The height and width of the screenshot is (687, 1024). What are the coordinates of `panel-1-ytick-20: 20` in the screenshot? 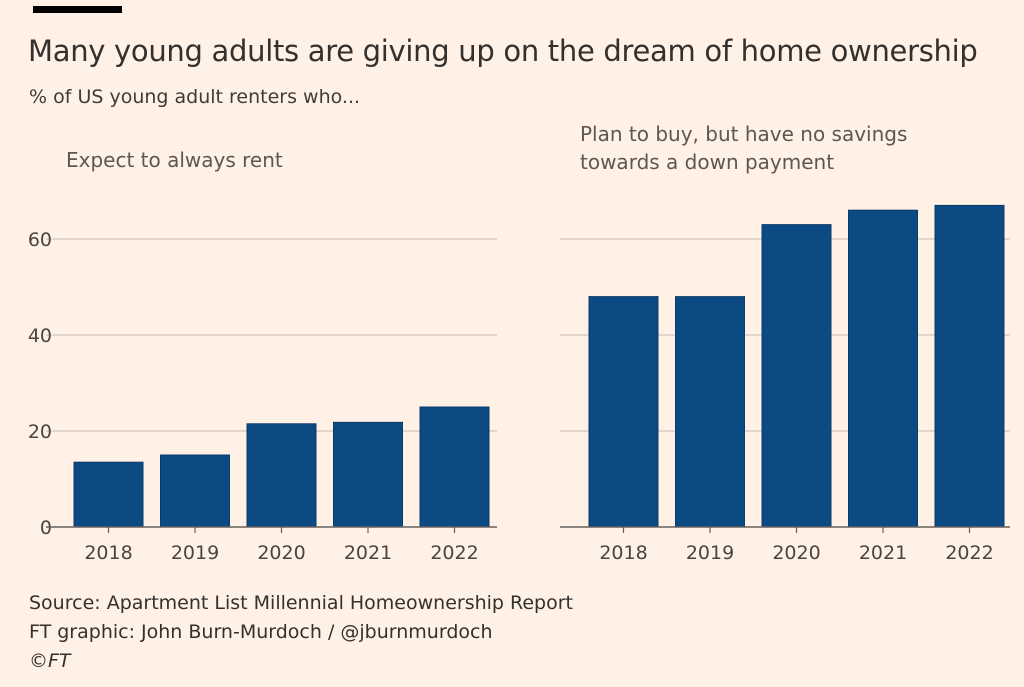 It's located at (40, 432).